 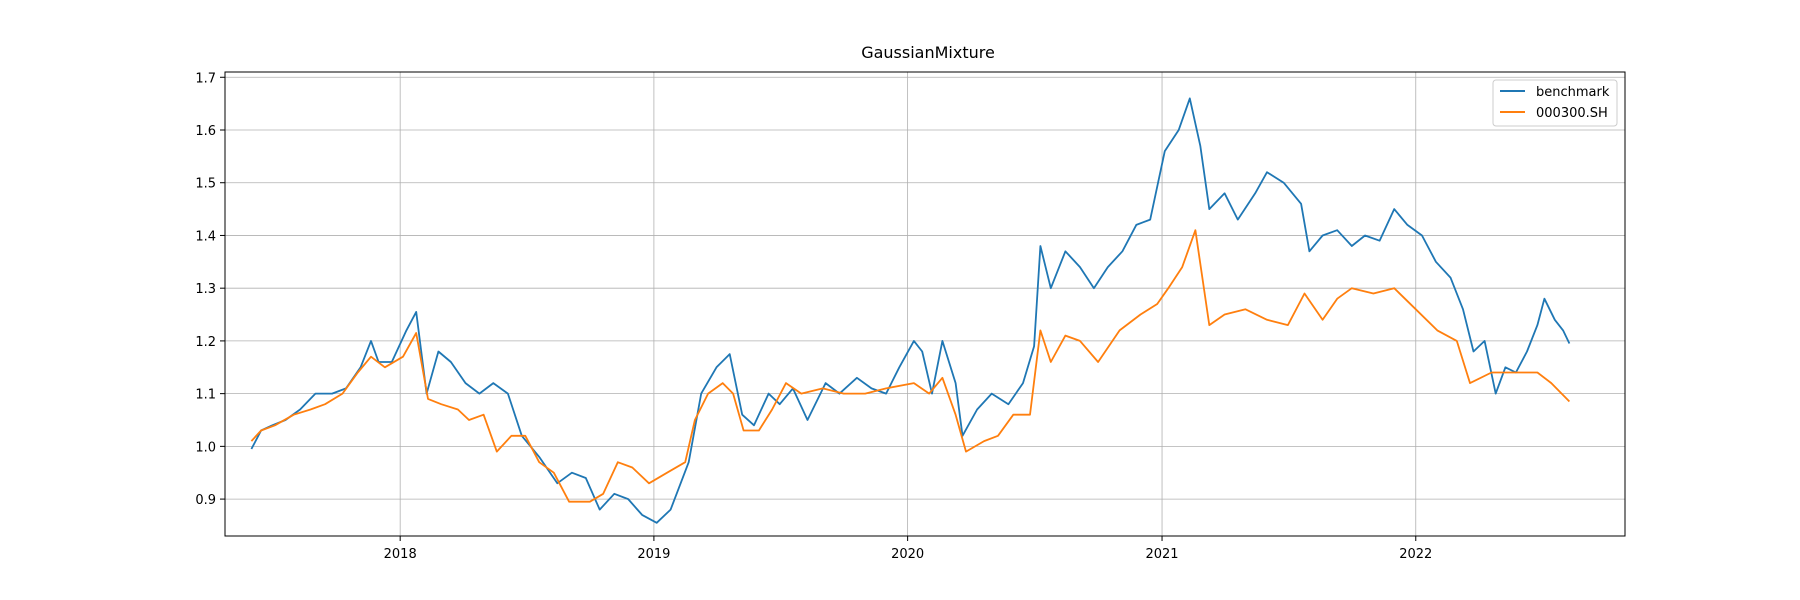 I want to click on y-tick-label: 1.1, so click(x=205, y=395).